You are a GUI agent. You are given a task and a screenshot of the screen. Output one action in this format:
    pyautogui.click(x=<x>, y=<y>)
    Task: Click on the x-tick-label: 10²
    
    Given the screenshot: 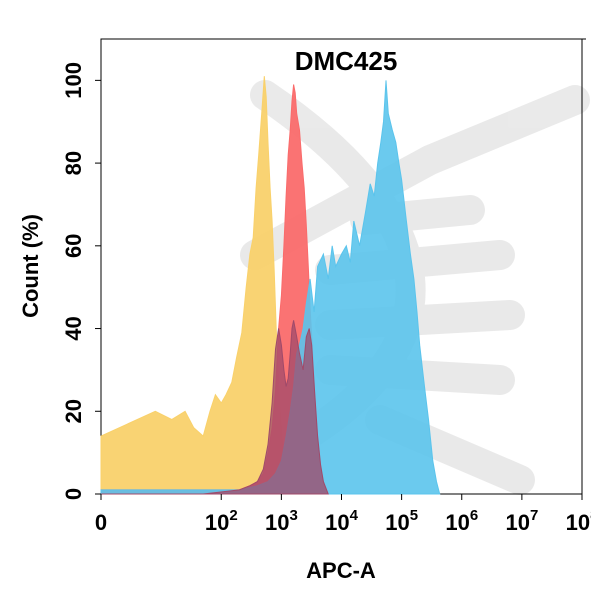 What is the action you would take?
    pyautogui.click(x=221, y=521)
    